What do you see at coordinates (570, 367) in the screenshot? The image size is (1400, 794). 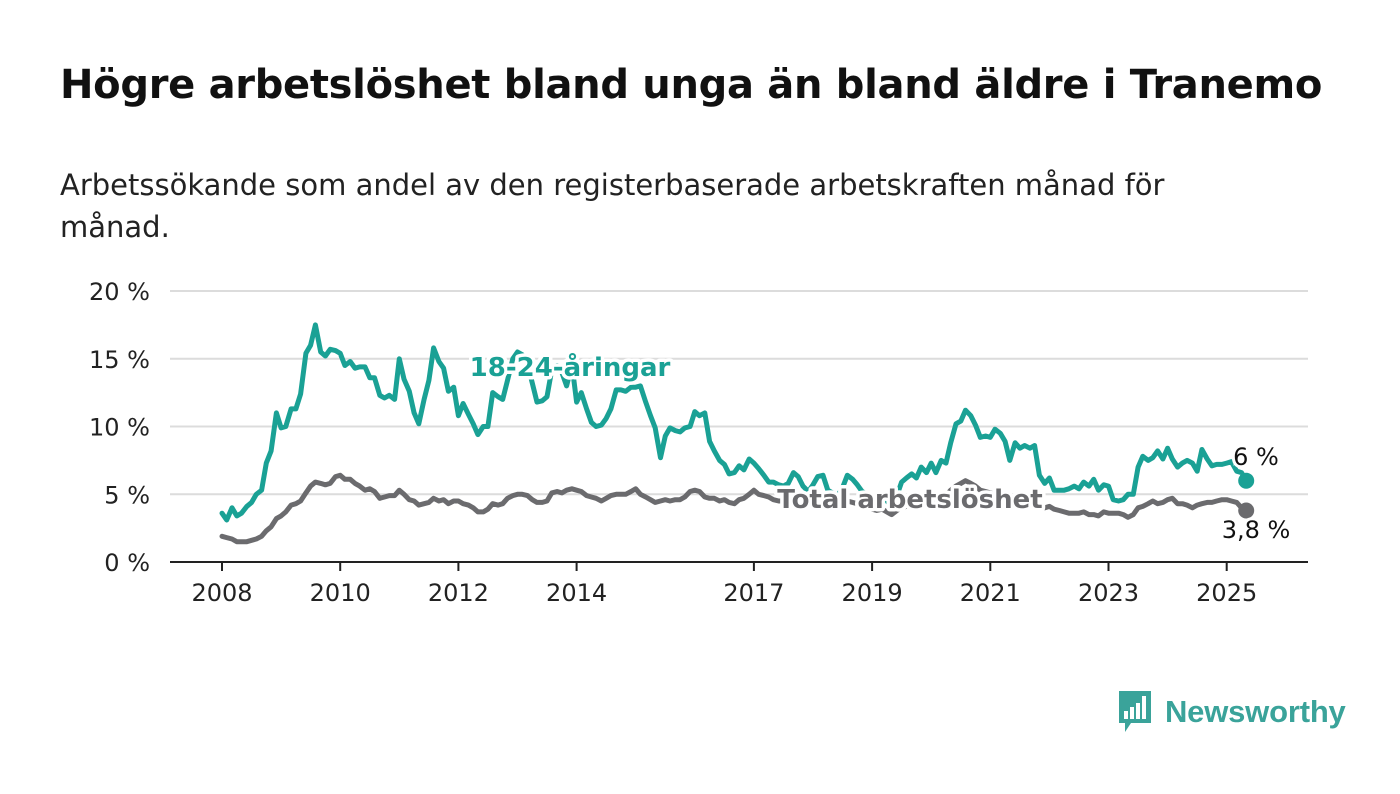 I see `series-label-youth: 18-24-åringar` at bounding box center [570, 367].